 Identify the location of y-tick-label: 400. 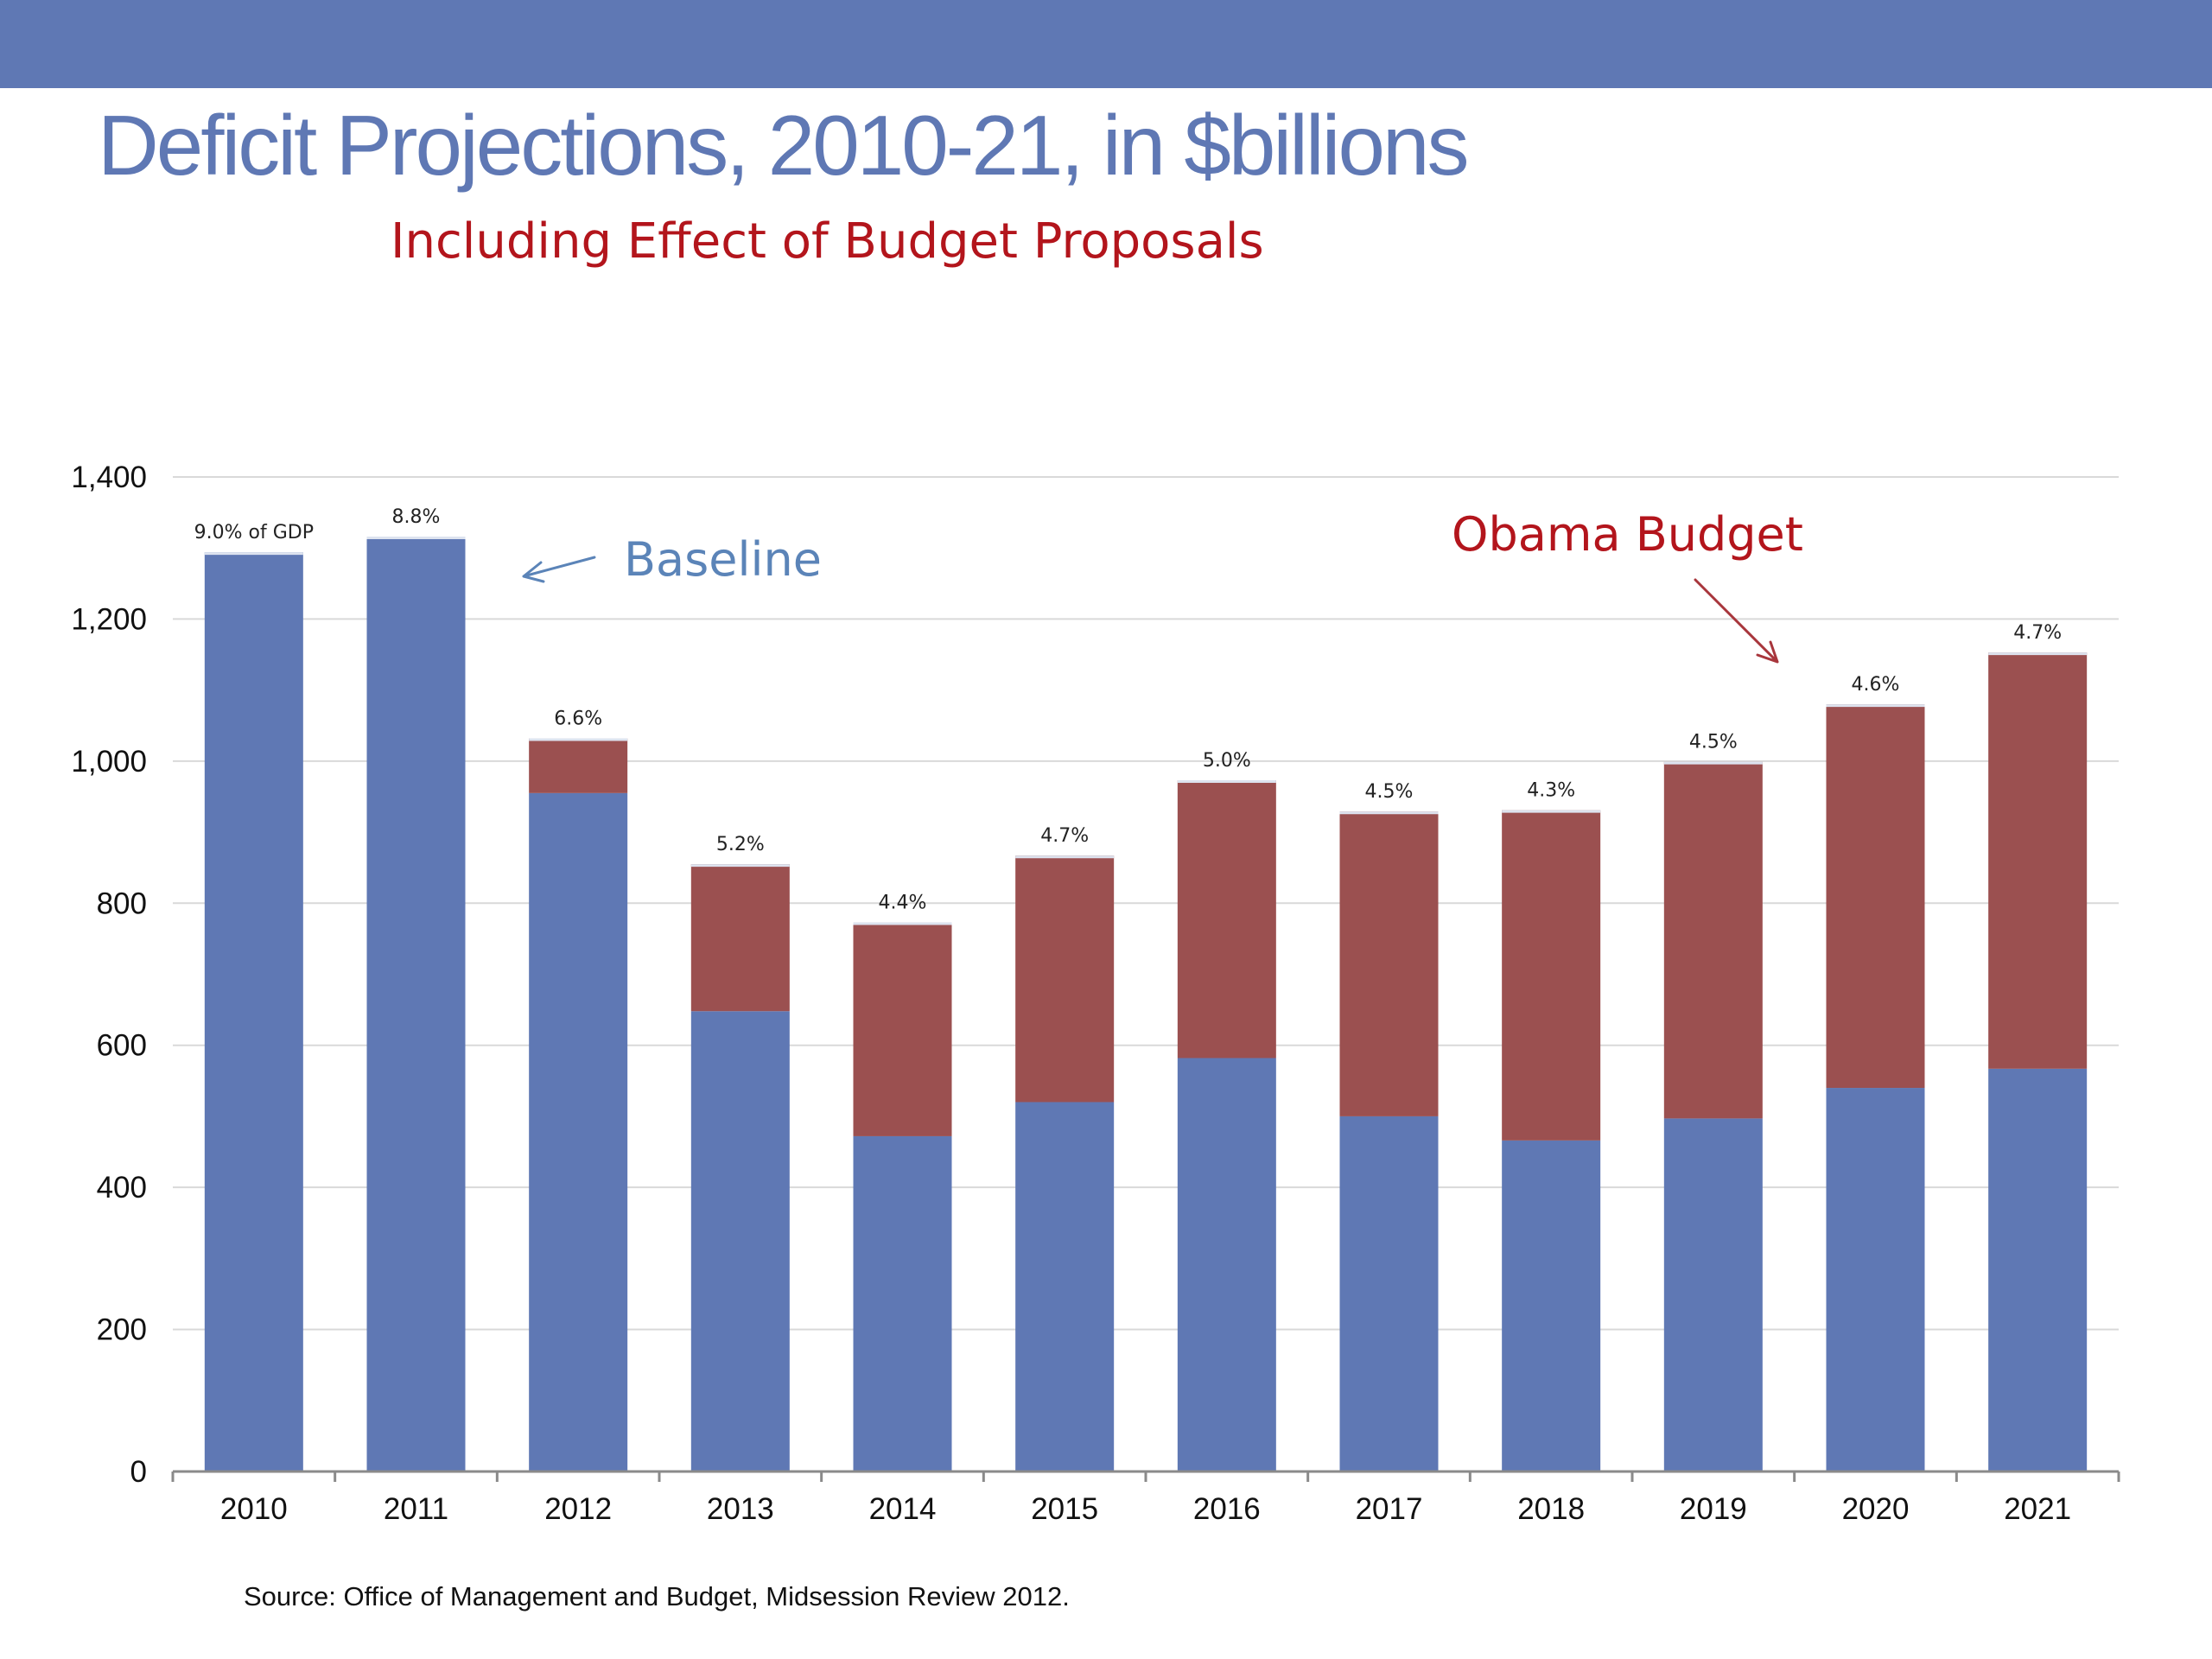
(122, 1188).